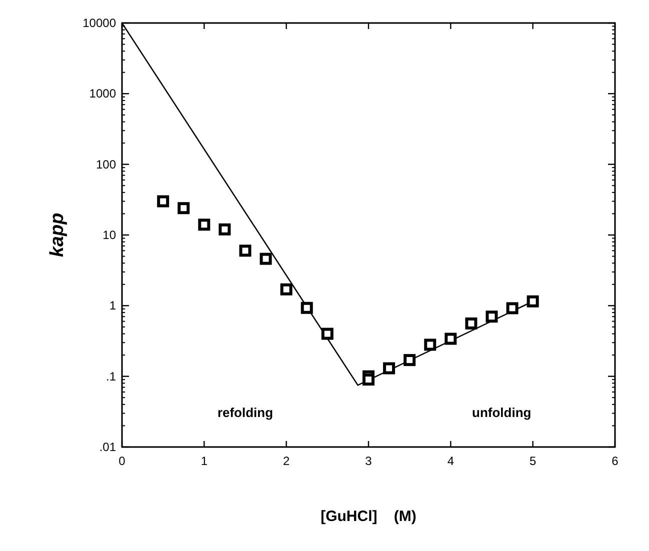 Image resolution: width=649 pixels, height=551 pixels. What do you see at coordinates (107, 447) in the screenshot?
I see `y-tick-label: .01` at bounding box center [107, 447].